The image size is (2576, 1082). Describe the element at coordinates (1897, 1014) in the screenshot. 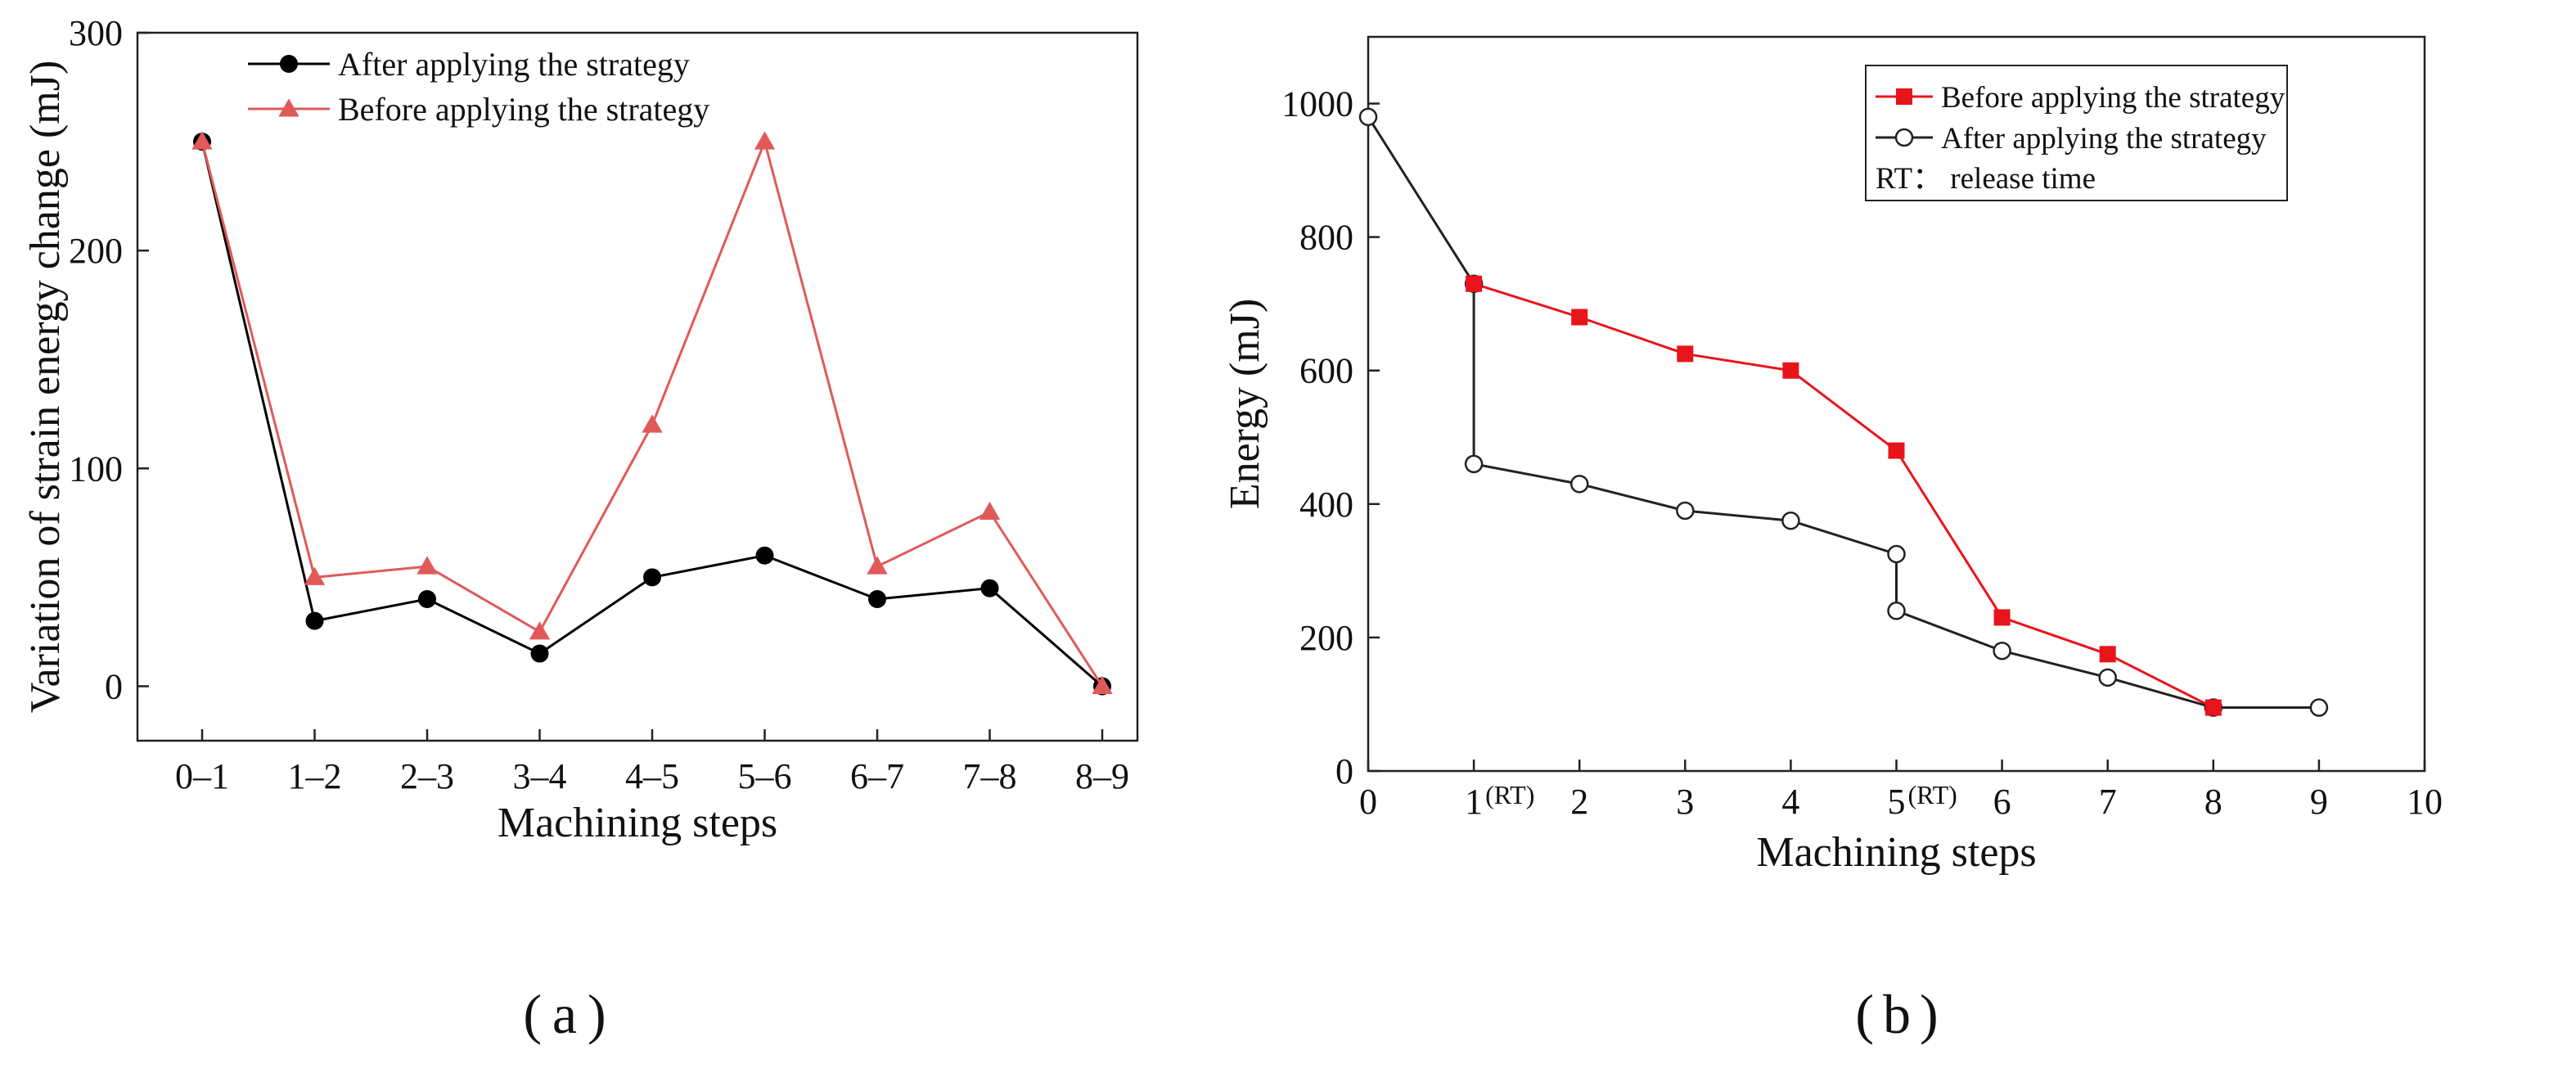

I see `panel-label-b: b` at that location.